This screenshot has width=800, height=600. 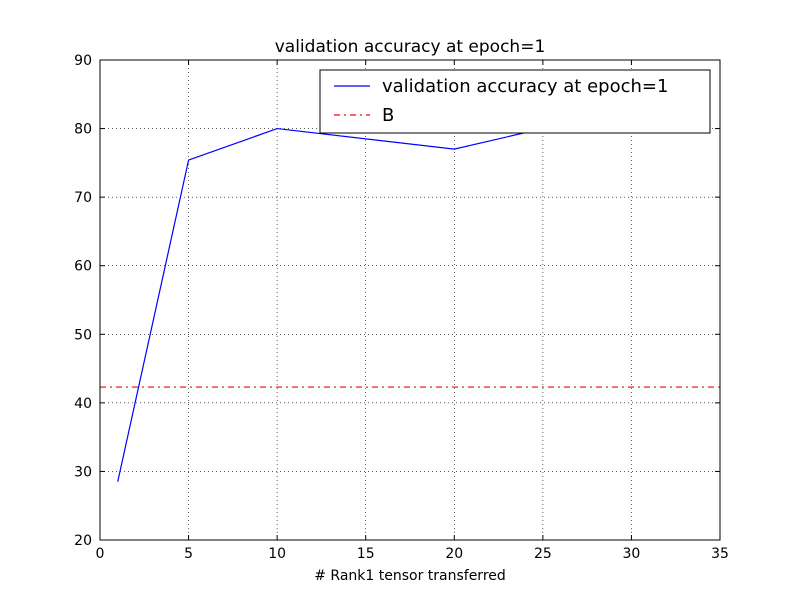 What do you see at coordinates (188, 554) in the screenshot?
I see `x-tick-label: 5` at bounding box center [188, 554].